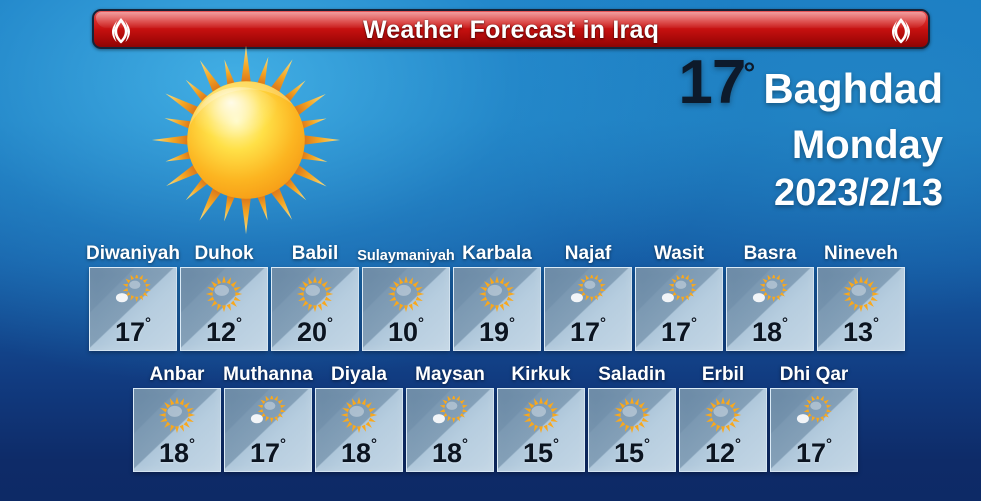 This screenshot has width=981, height=501. I want to click on city-label: Karbala, so click(497, 253).